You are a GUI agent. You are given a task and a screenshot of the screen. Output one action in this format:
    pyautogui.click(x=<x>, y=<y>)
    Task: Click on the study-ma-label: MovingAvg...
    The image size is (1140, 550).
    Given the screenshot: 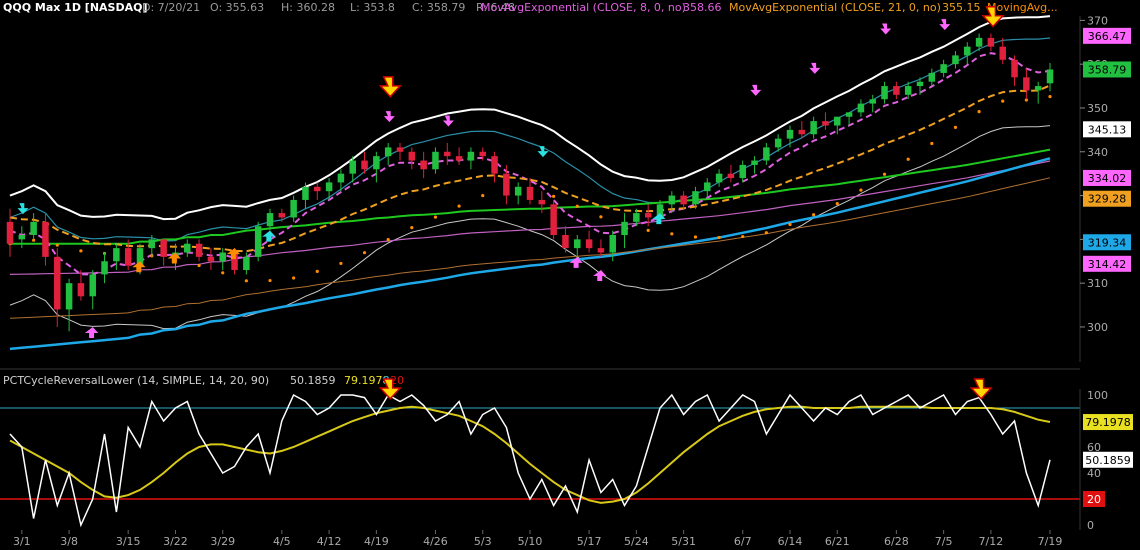 What is the action you would take?
    pyautogui.click(x=1022, y=7)
    